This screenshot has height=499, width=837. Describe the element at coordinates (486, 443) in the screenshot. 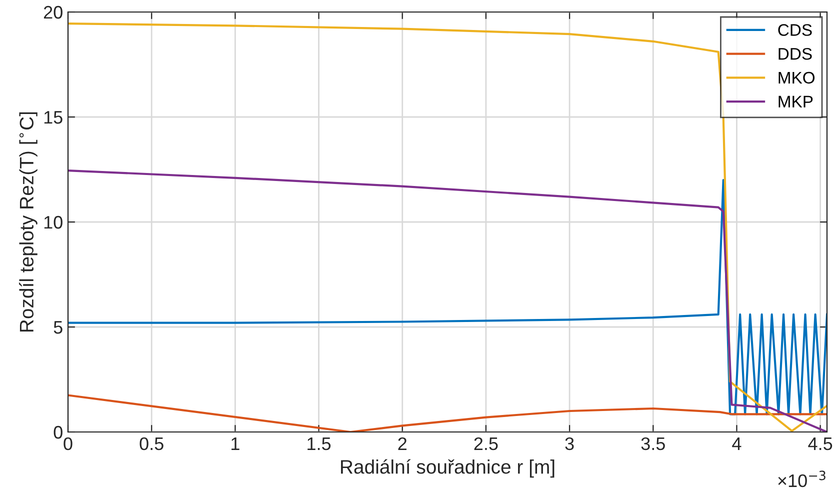

I see `x-tick-label: 2.5` at that location.